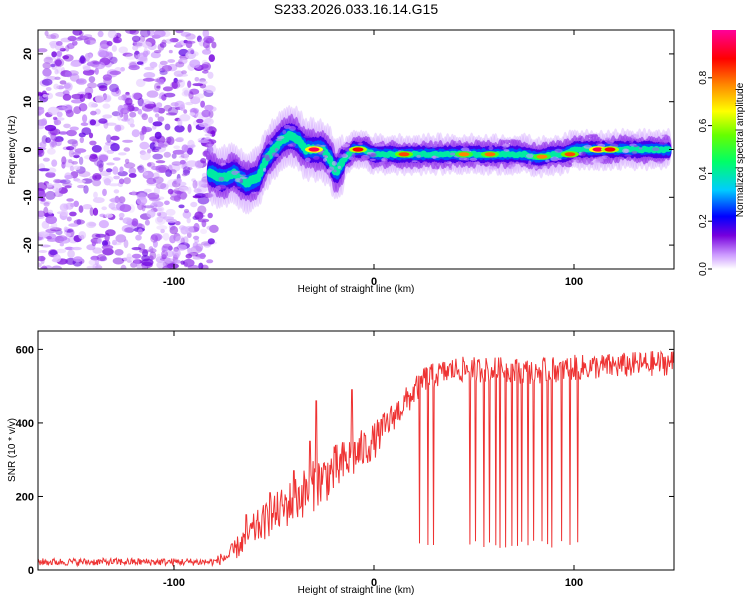 This screenshot has height=600, width=750. I want to click on y-tick-label: -10, so click(28, 197).